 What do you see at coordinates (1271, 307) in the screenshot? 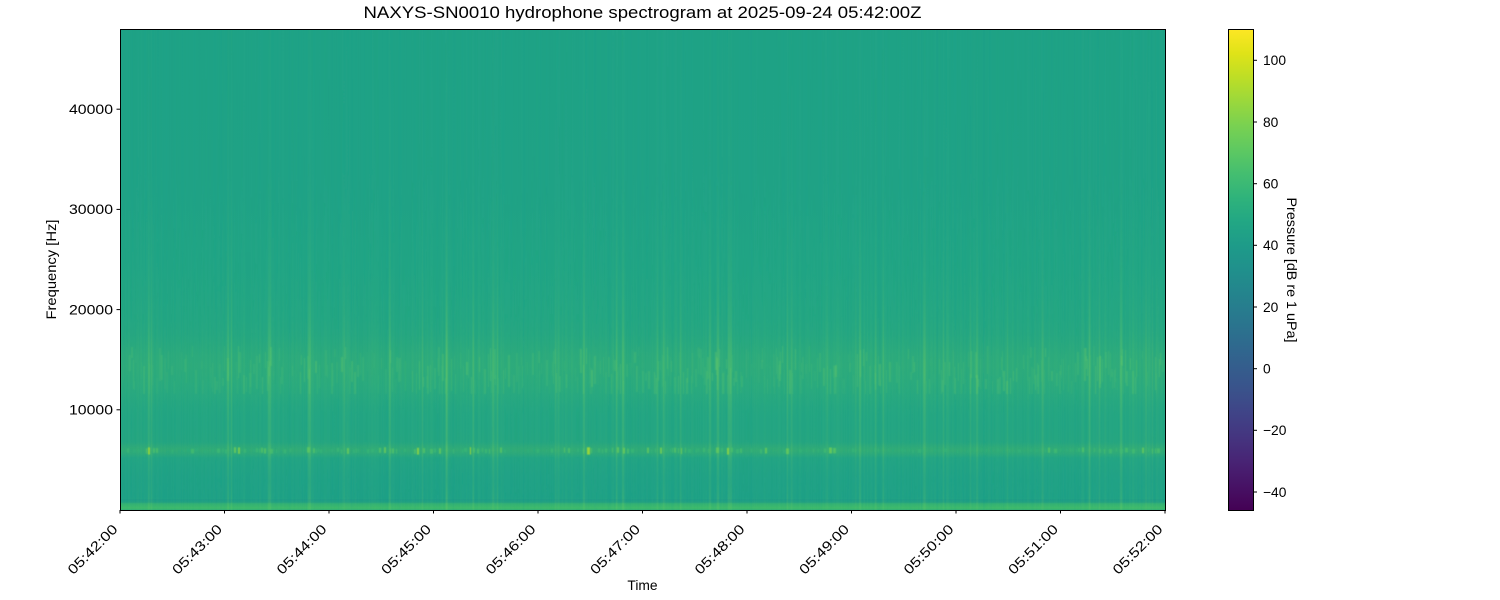
I see `svg-text: 20` at bounding box center [1271, 307].